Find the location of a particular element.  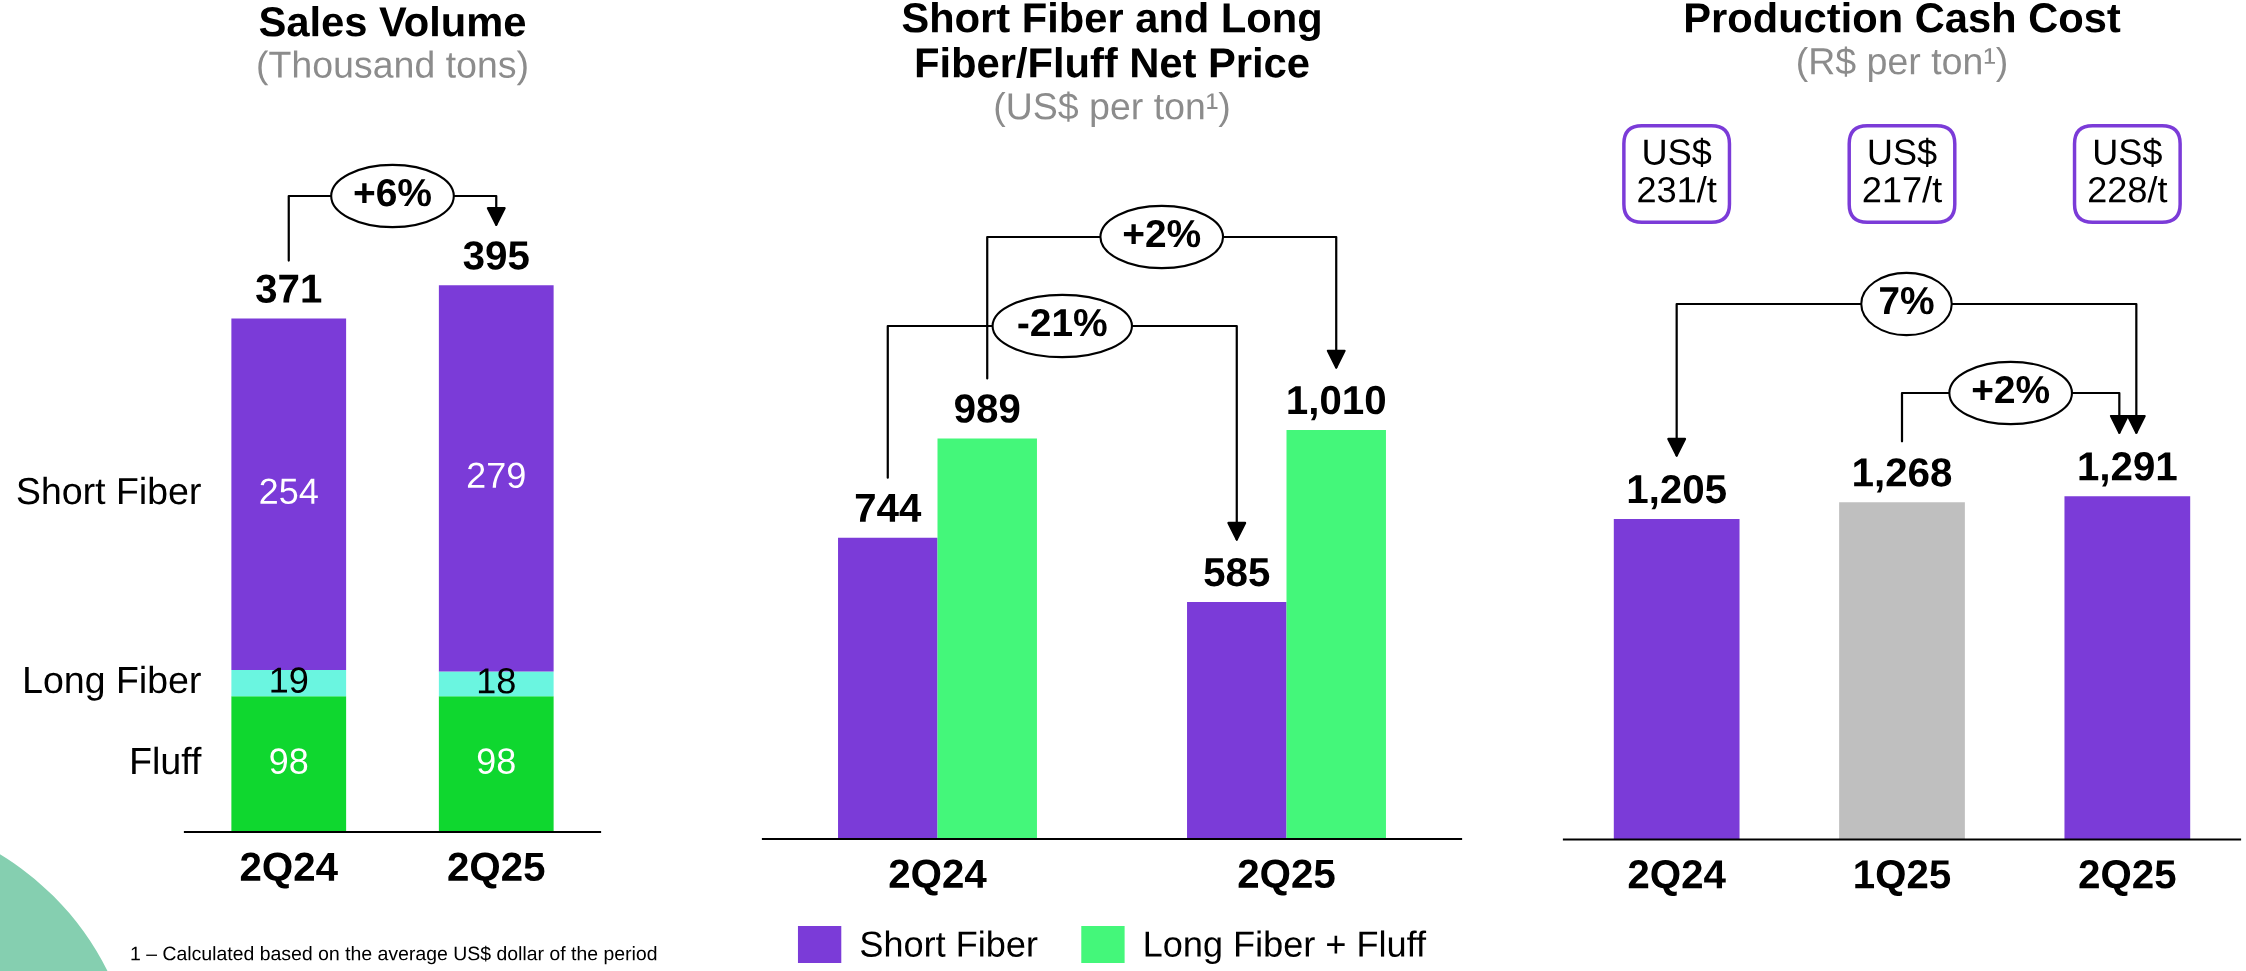

text: US$ 228/t is located at coordinates (2128, 170).